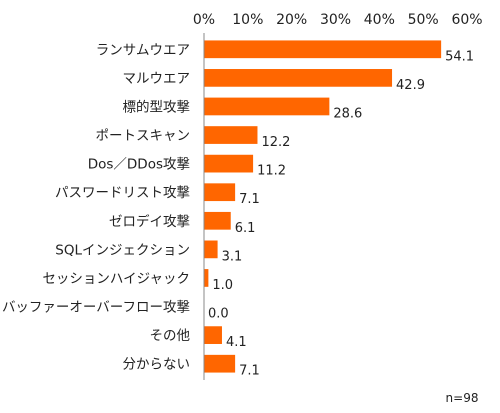 The image size is (500, 413). I want to click on value-label: 1.0, so click(222, 285).